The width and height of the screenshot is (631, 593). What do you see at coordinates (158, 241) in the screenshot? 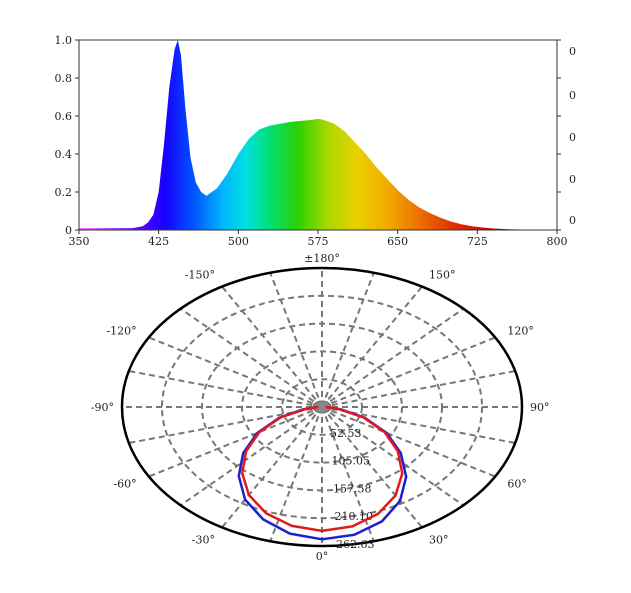
I see `x-tick-label: 425` at bounding box center [158, 241].